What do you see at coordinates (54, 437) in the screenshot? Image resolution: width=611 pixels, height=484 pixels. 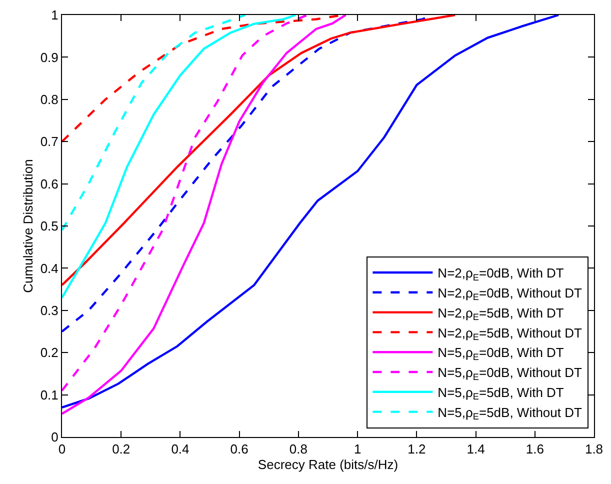 I see `y-tick-label: 0` at bounding box center [54, 437].